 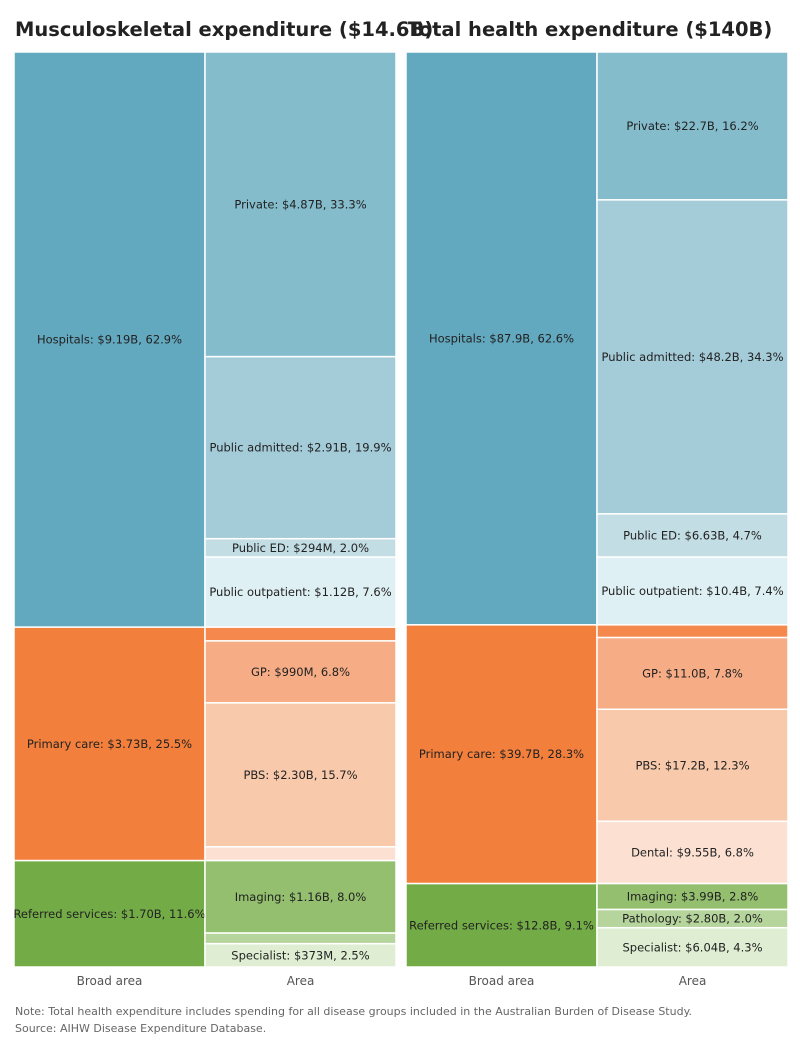 What do you see at coordinates (224, 29) in the screenshot?
I see `musculoskeletal-chart-title: Musculoskeletal expenditure ($14.6B)` at bounding box center [224, 29].